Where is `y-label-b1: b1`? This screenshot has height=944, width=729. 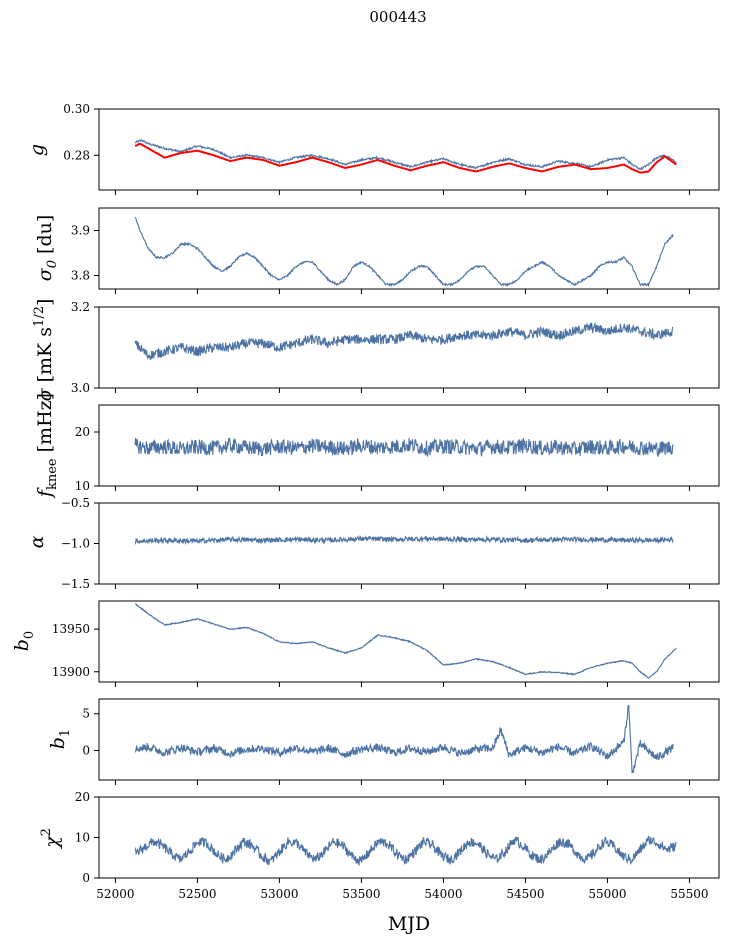
y-label-b1: b1 is located at coordinates (60, 739).